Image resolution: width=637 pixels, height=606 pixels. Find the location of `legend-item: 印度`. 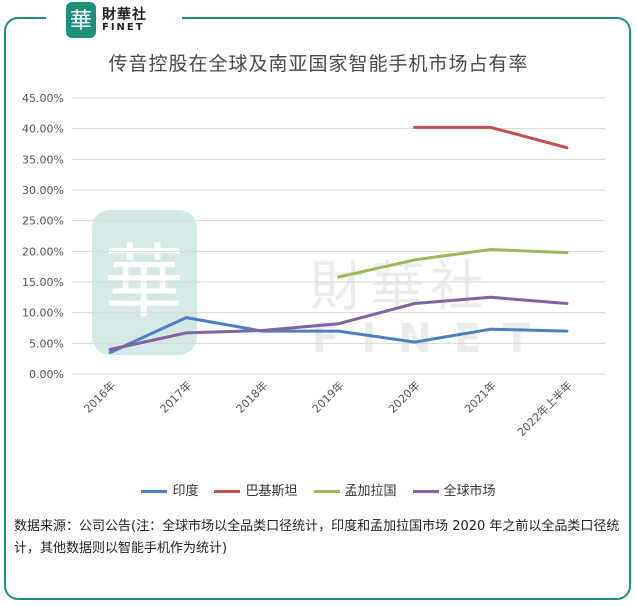

legend-item: 印度 is located at coordinates (169, 489).